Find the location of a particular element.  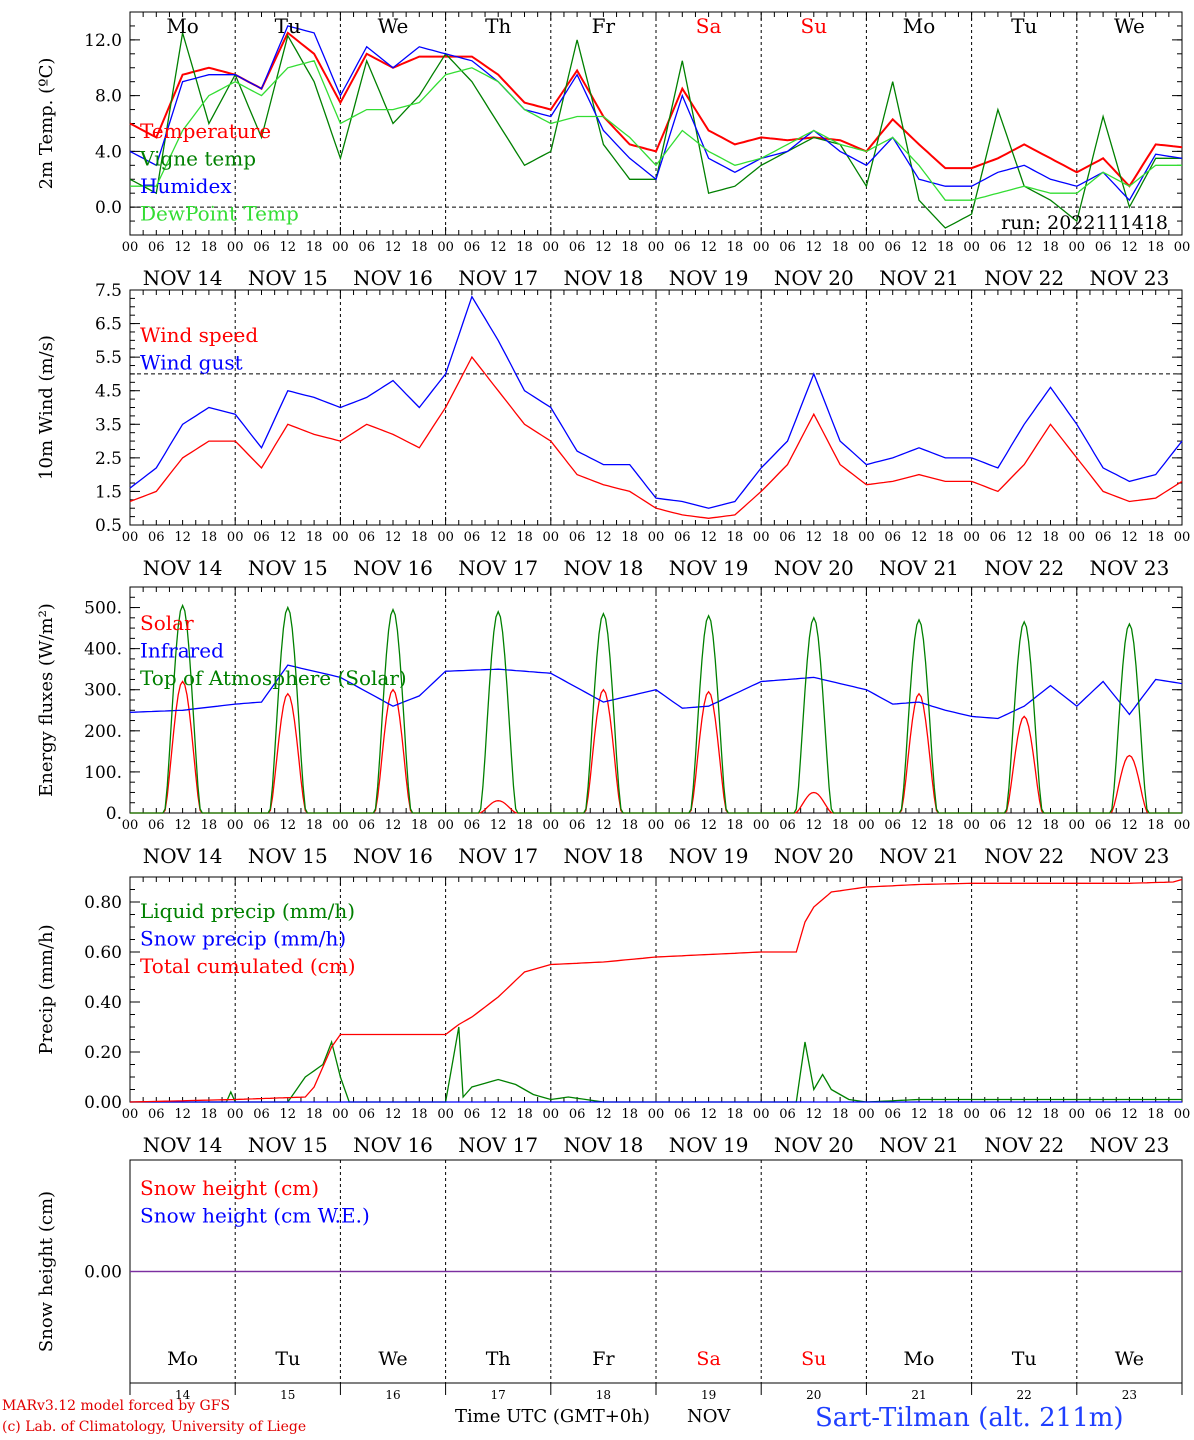

day-number-label: 18 is located at coordinates (603, 1395).